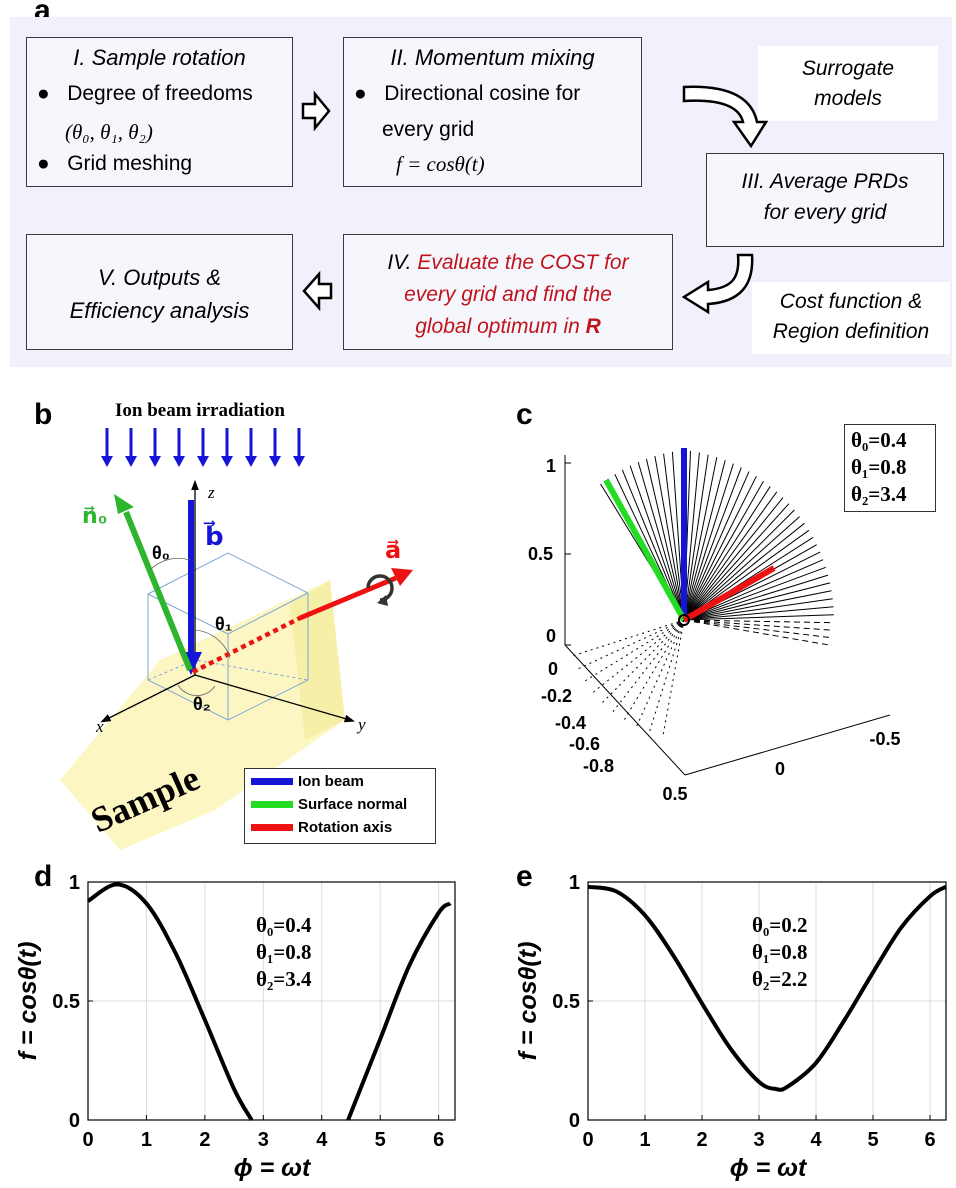 Image resolution: width=956 pixels, height=1188 pixels. What do you see at coordinates (382, 600) in the screenshot?
I see `rotation-icon-head` at bounding box center [382, 600].